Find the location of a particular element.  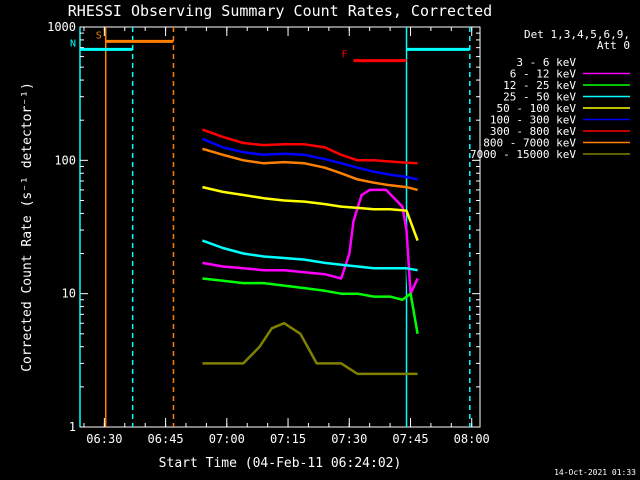

legend-label: 300 - 800 keV is located at coordinates (533, 131).